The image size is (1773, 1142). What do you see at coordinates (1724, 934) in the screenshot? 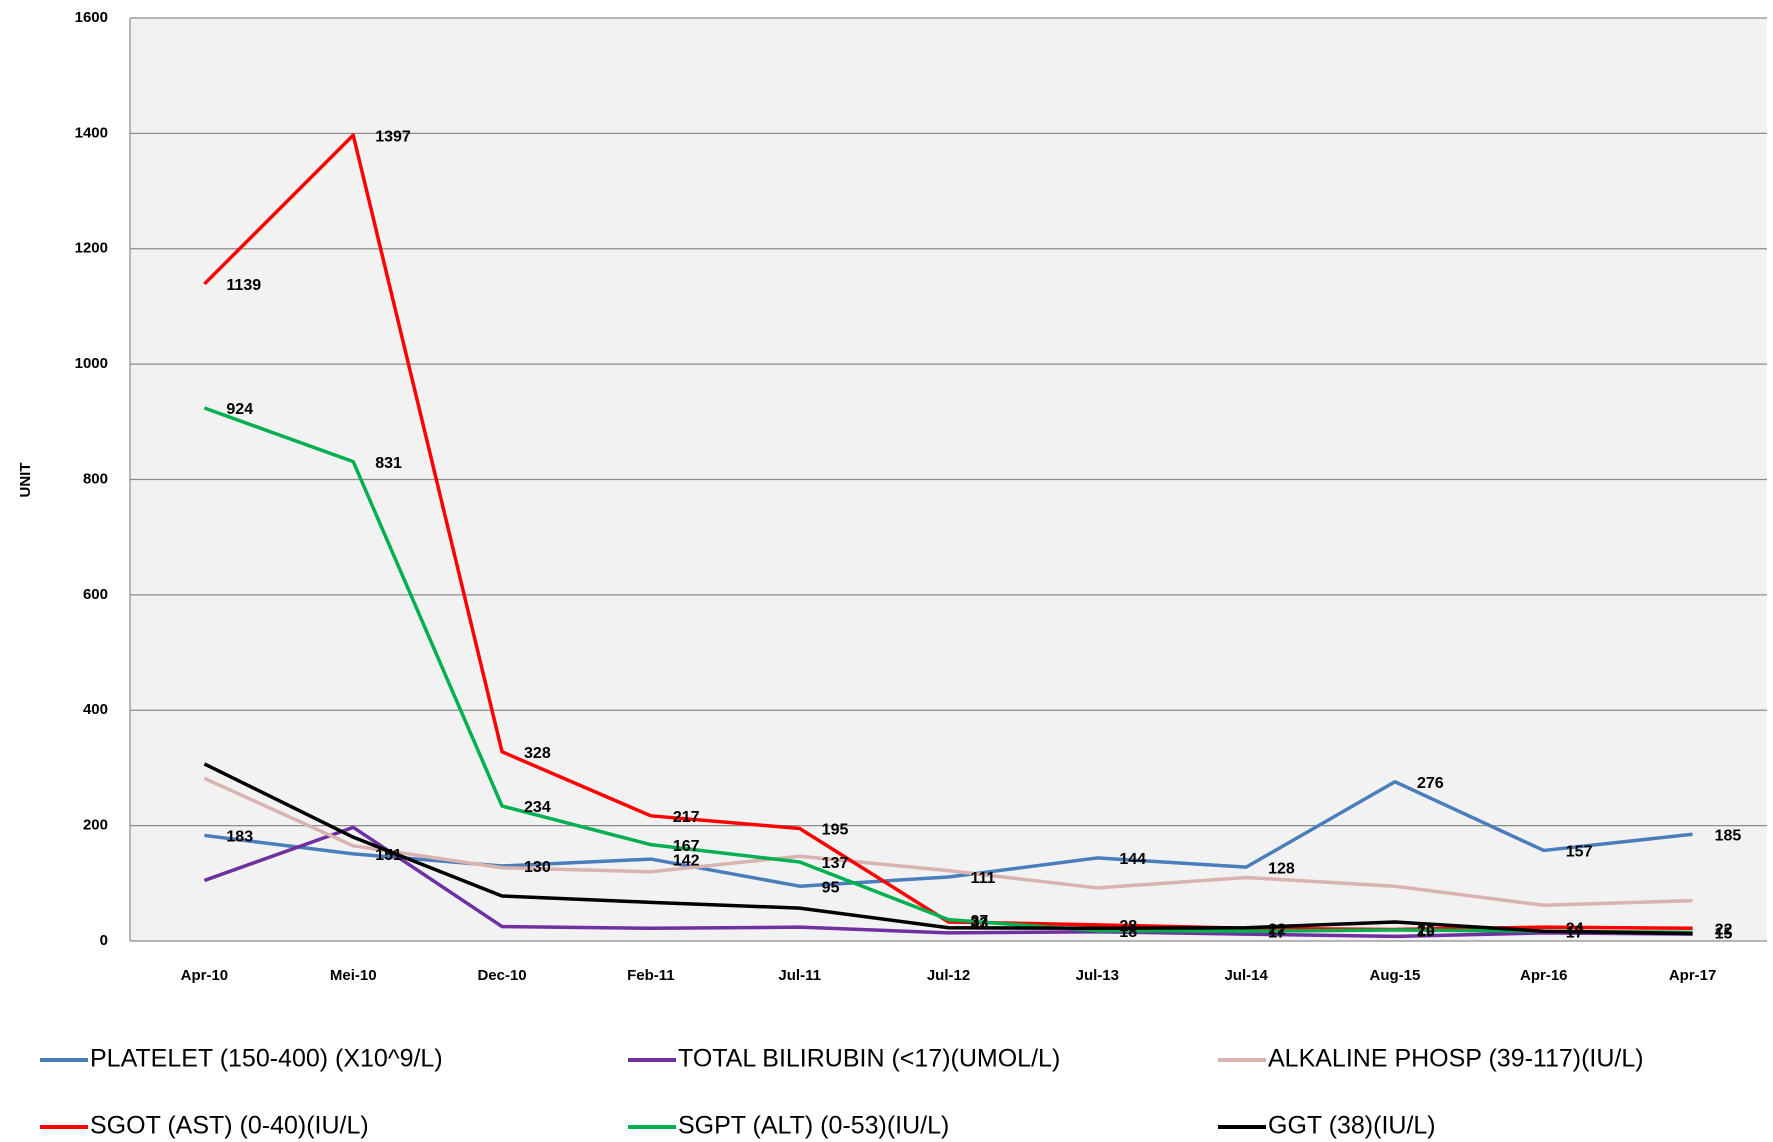
I see `data-label: 15` at bounding box center [1724, 934].